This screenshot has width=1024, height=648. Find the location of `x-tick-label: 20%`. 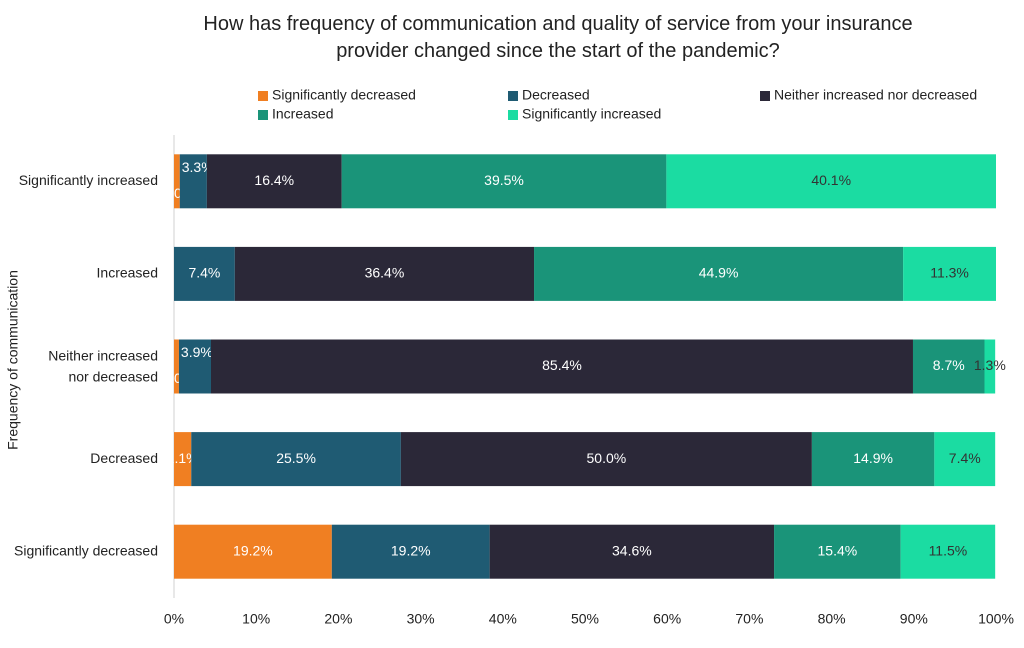

x-tick-label: 20% is located at coordinates (338, 619).